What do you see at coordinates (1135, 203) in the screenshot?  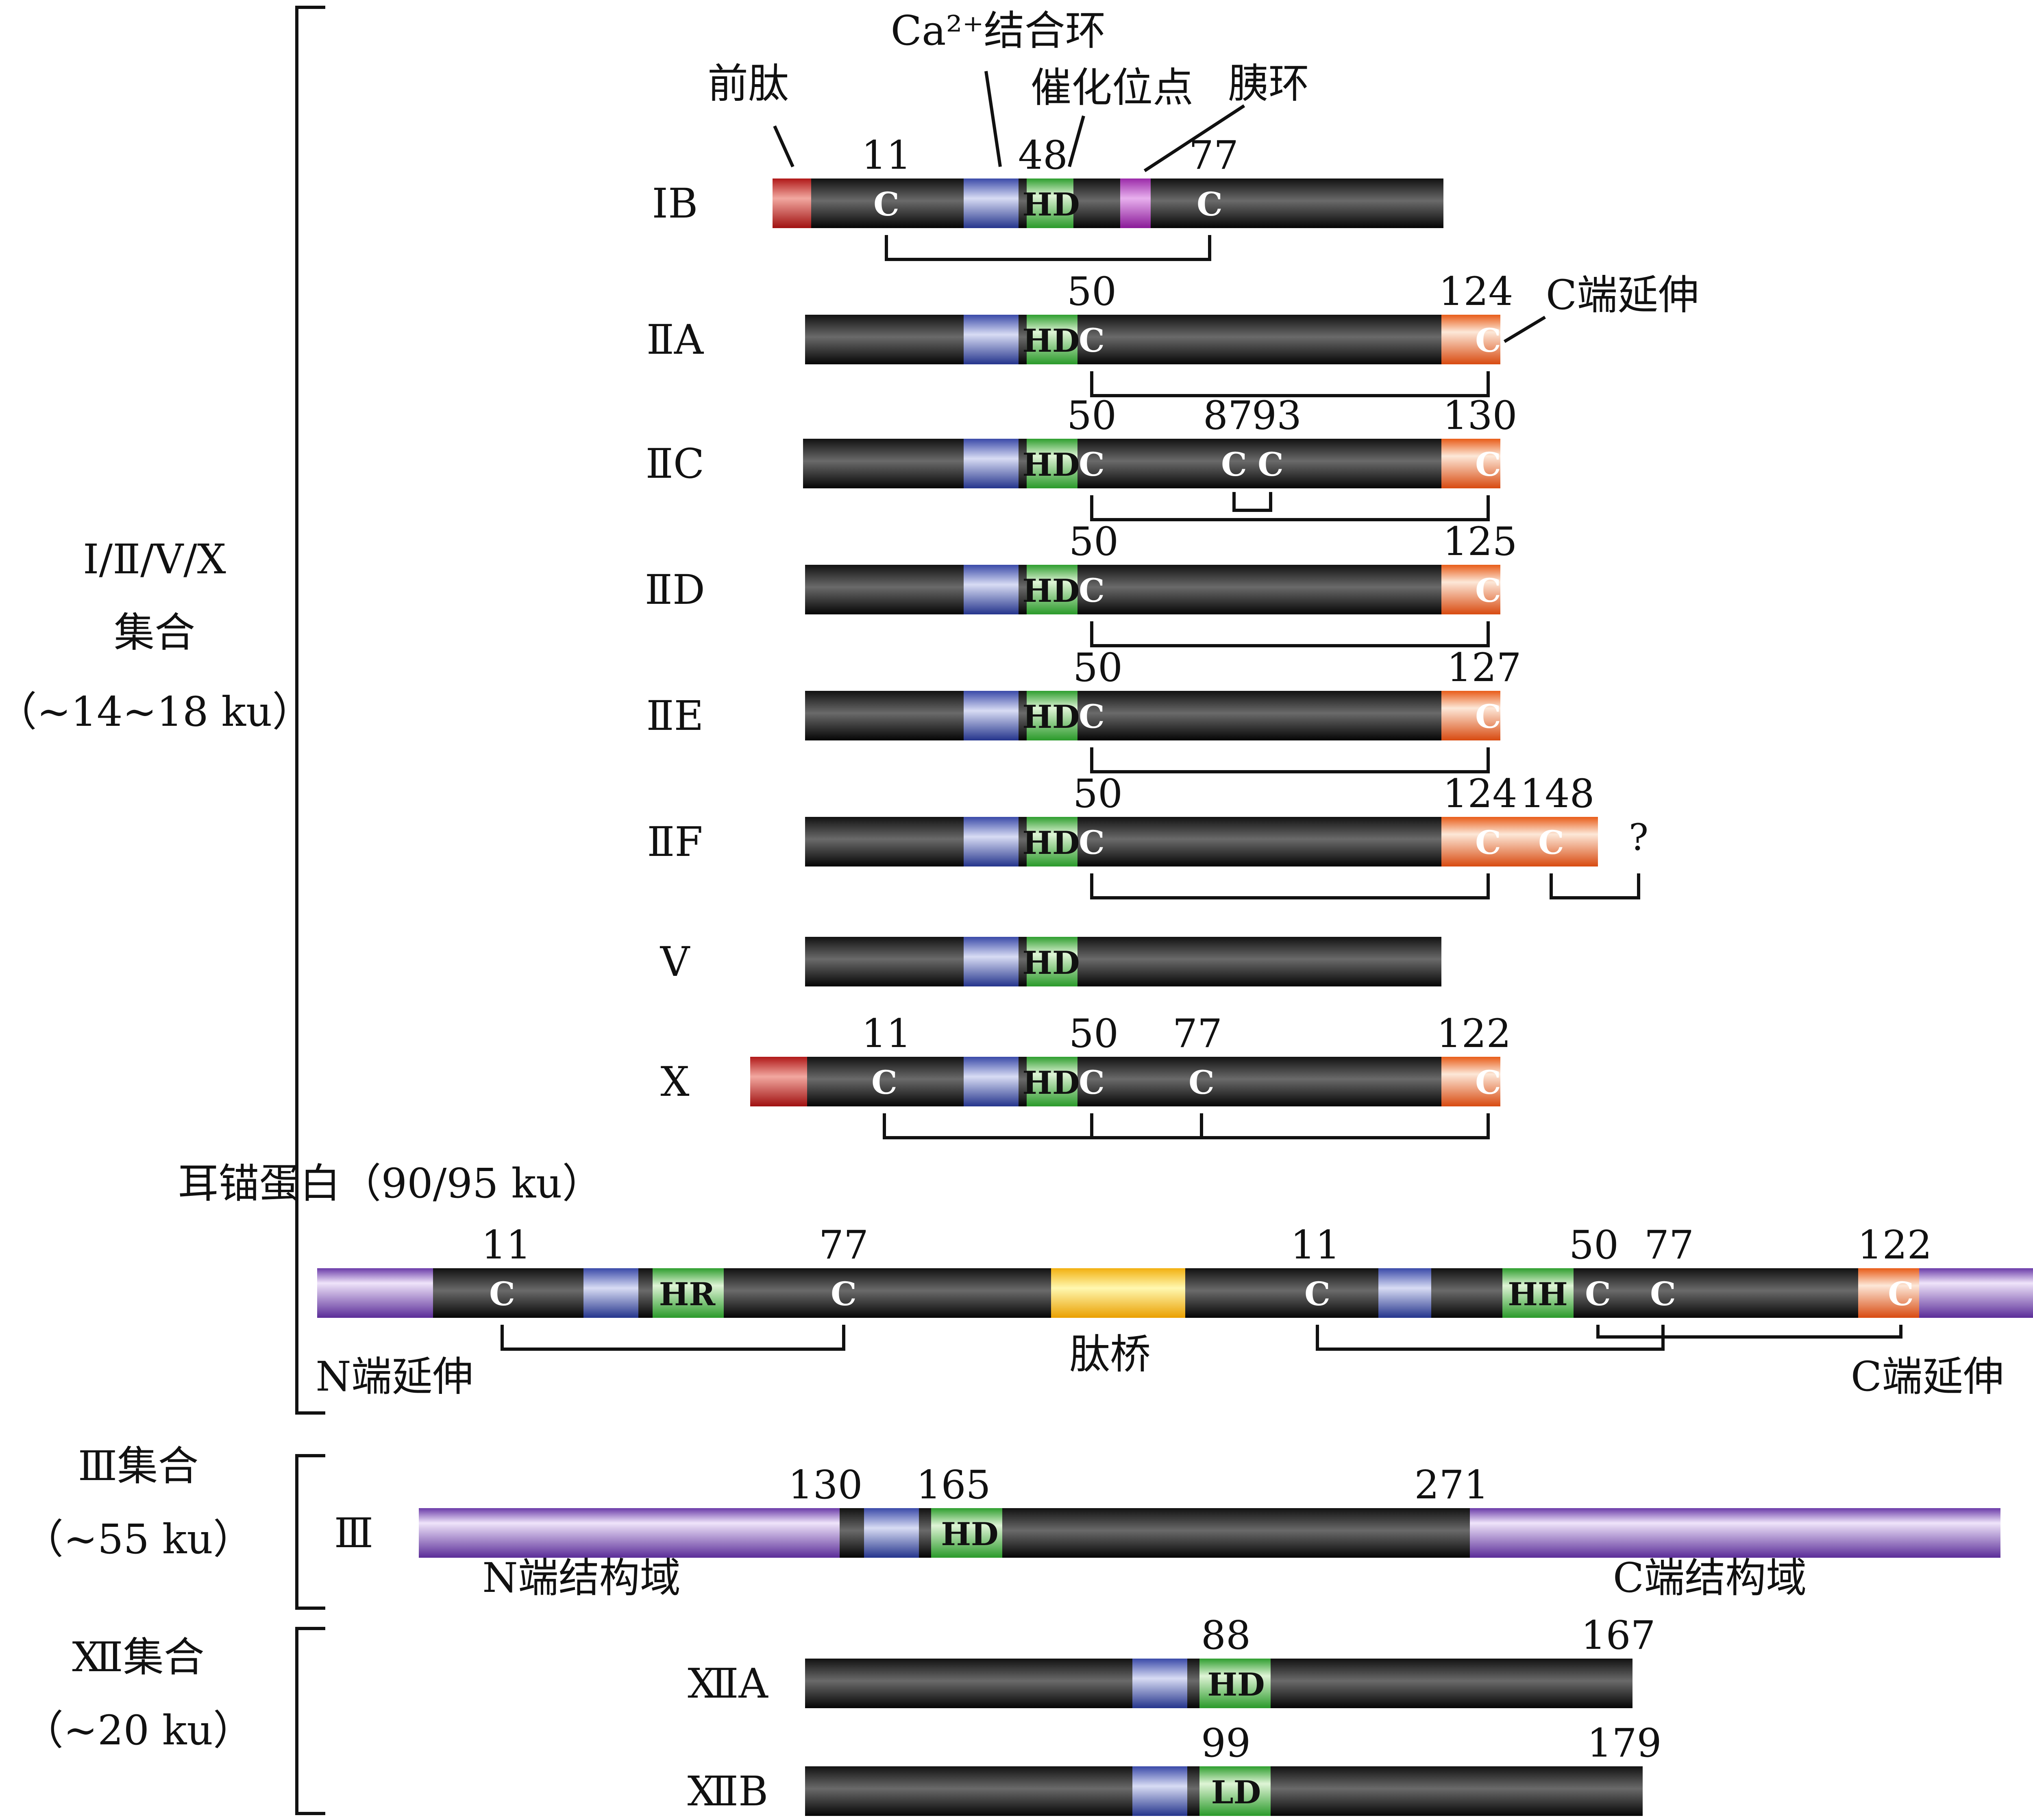 I see `pancreatic-loop-segment` at bounding box center [1135, 203].